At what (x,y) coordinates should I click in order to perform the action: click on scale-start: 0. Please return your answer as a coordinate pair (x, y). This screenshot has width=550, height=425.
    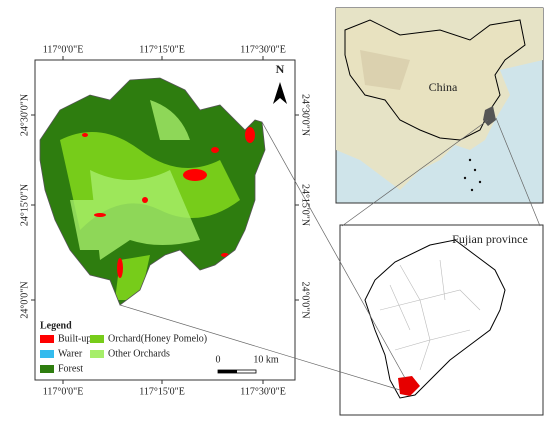
    Looking at the image, I should click on (218, 359).